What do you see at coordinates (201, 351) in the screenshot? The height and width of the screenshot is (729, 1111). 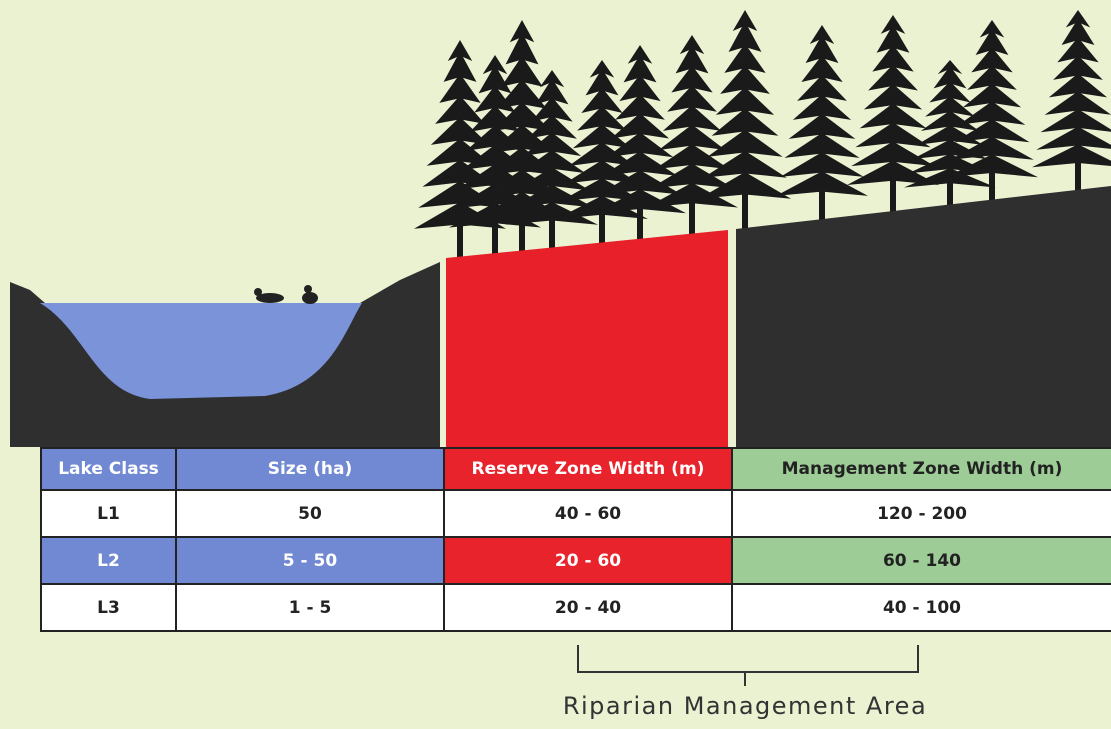 I see `lake` at bounding box center [201, 351].